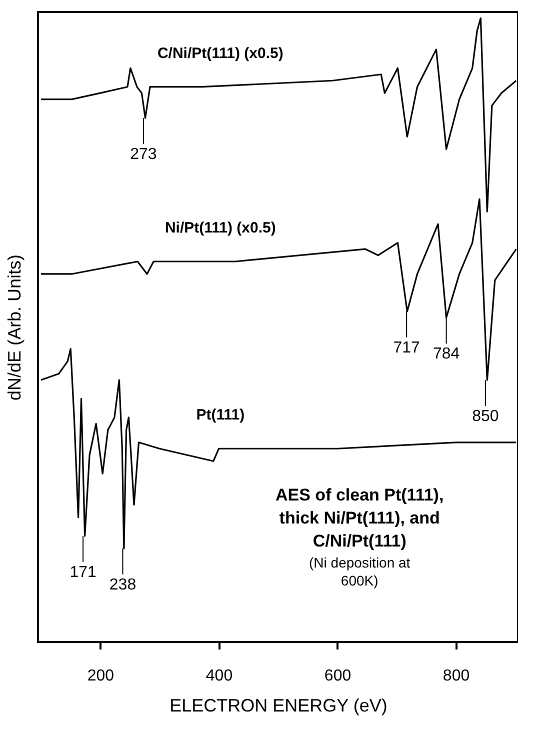  Describe the element at coordinates (220, 228) in the screenshot. I see `series-label: Ni/Pt(111) (x0.5)` at that location.